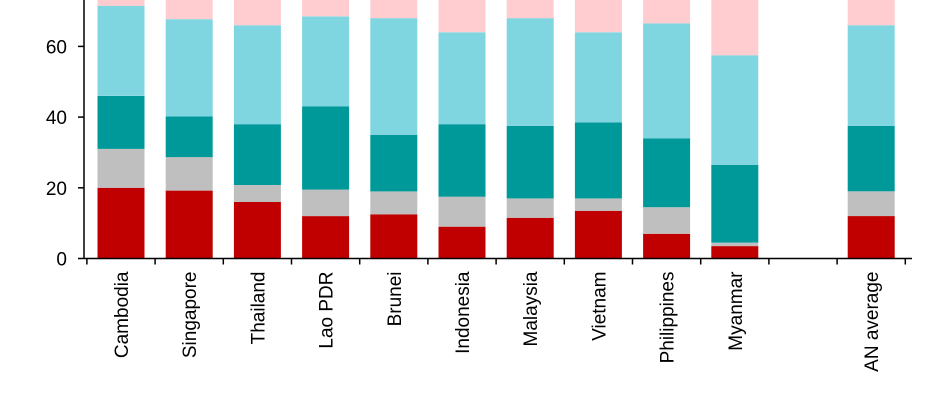 The image size is (940, 400). What do you see at coordinates (667, 81) in the screenshot?
I see `bar-segment-4-philippines` at bounding box center [667, 81].